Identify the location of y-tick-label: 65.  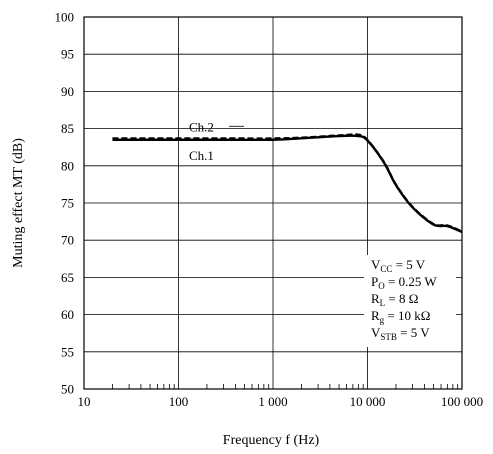
(67, 277).